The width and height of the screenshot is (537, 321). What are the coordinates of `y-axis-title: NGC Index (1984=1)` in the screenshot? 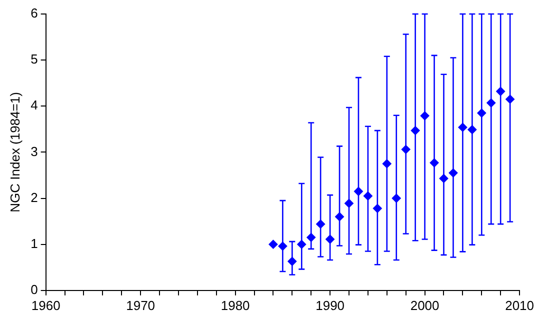 It's located at (14, 152).